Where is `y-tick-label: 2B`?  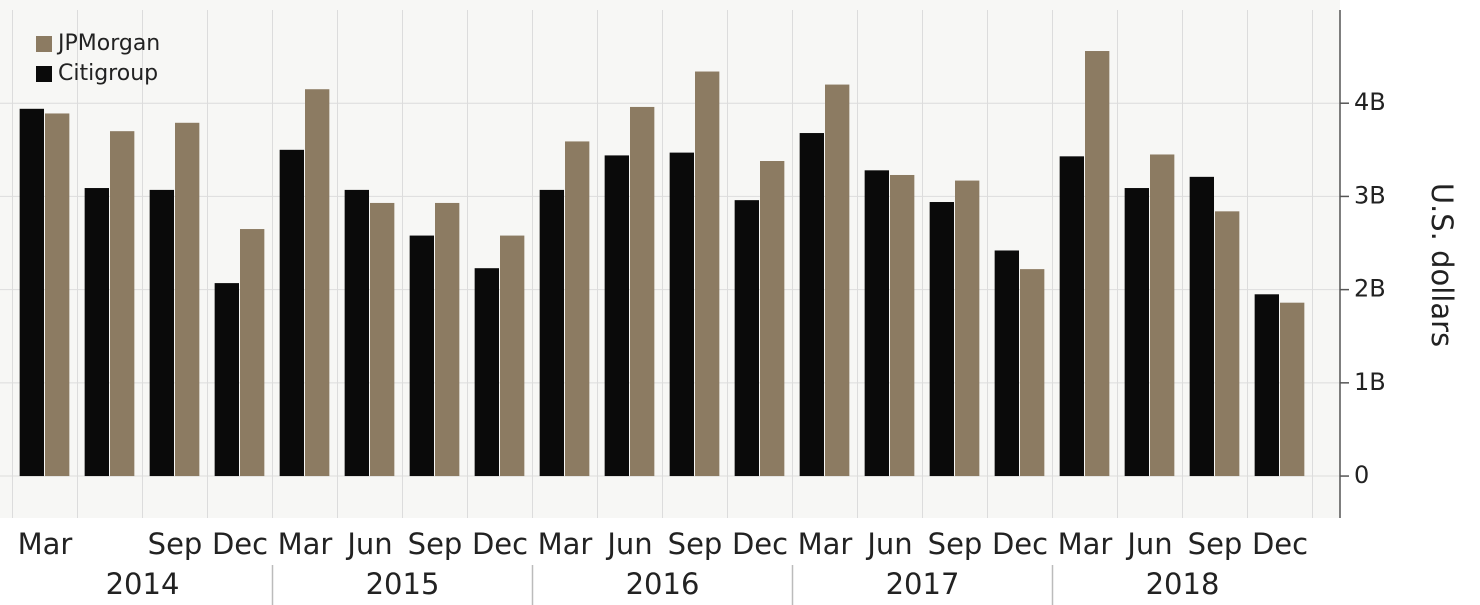 y-tick-label: 2B is located at coordinates (1370, 289).